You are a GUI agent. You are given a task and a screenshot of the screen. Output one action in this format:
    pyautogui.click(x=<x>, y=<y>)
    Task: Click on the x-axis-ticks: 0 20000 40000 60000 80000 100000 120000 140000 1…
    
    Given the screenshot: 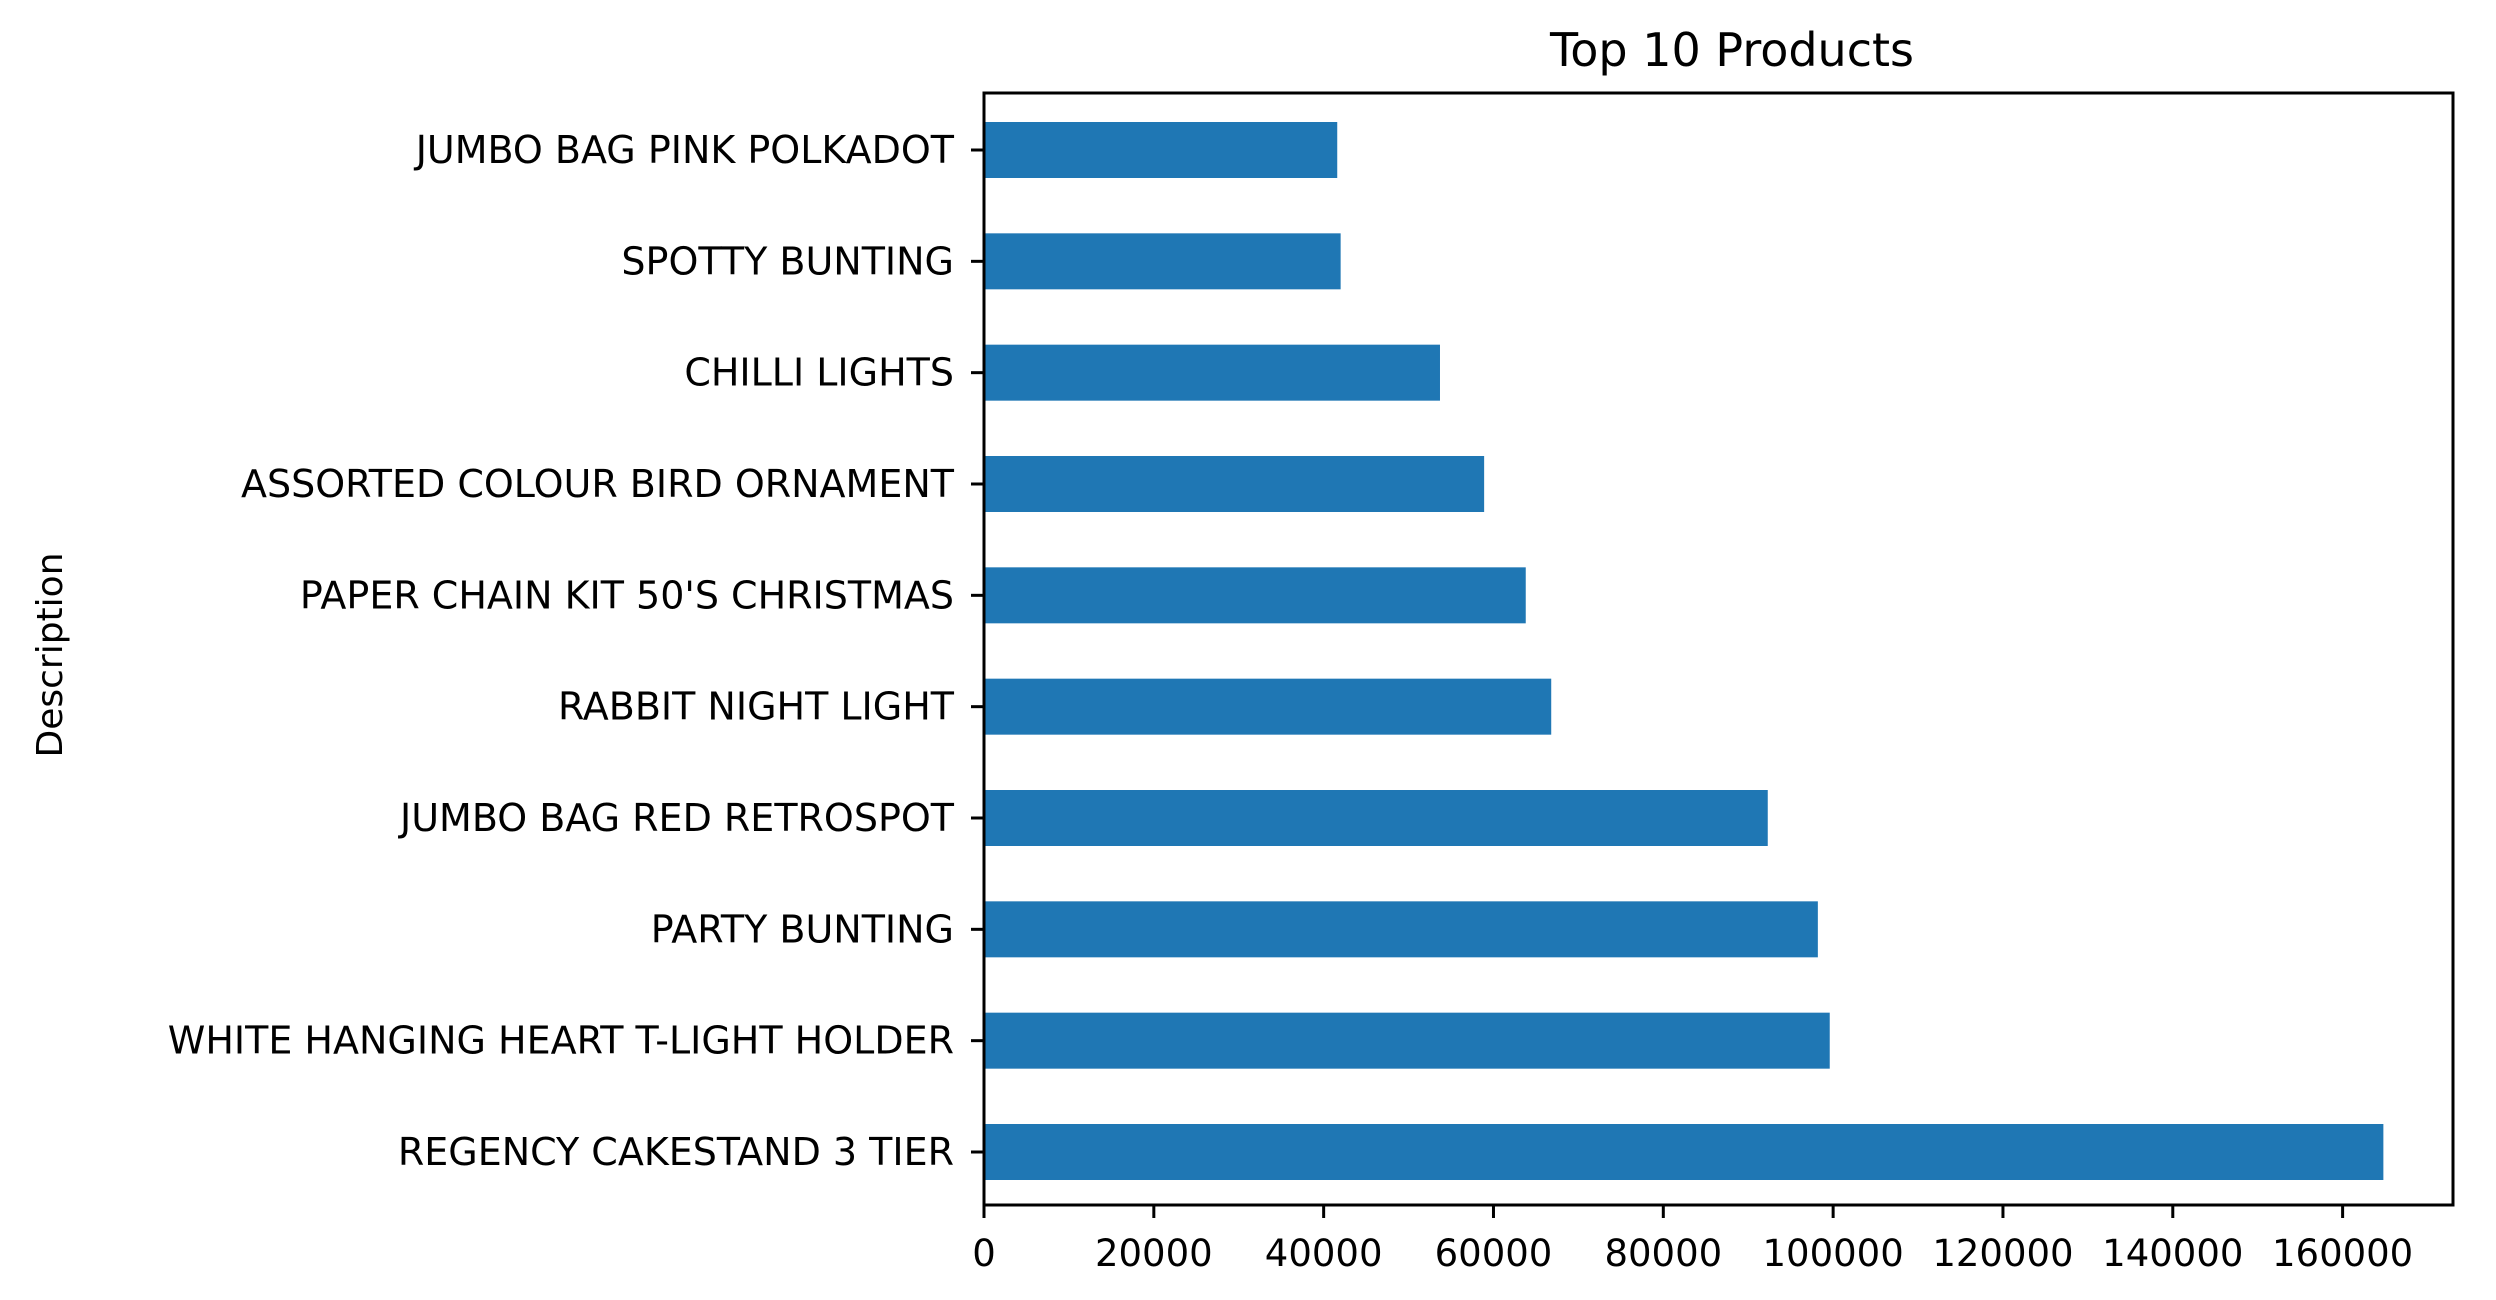 What is the action you would take?
    pyautogui.click(x=1692, y=1240)
    